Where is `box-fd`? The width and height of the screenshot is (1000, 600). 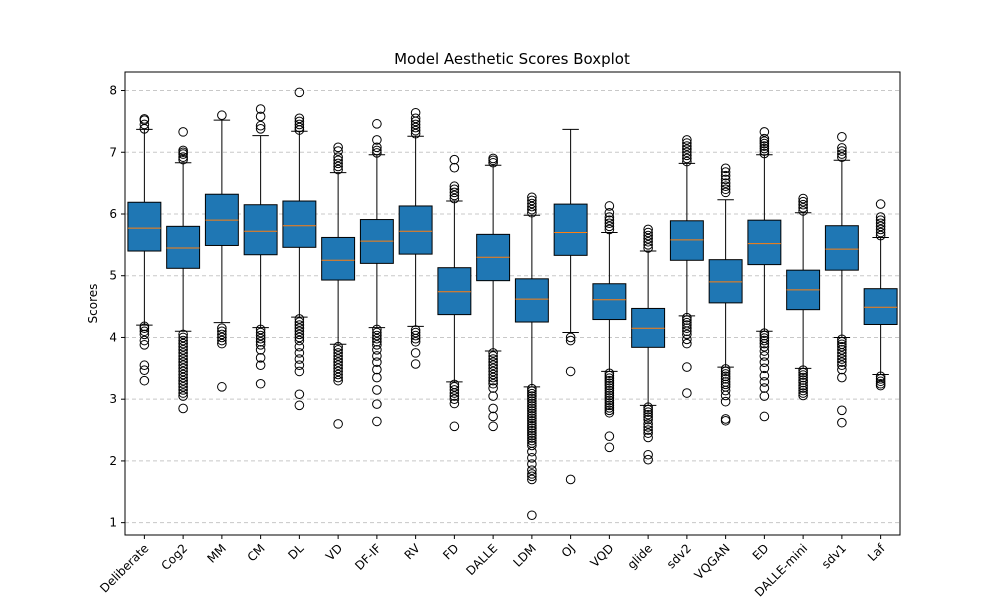
box-fd is located at coordinates (454, 291).